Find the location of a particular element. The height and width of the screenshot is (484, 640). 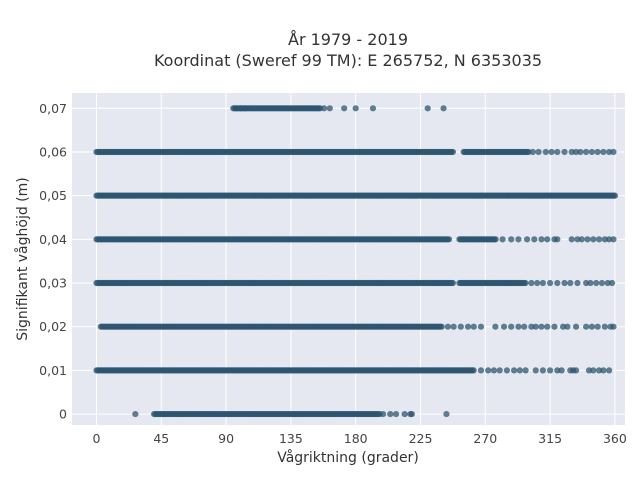

y-tick-label: 0,07 is located at coordinates (53, 108).